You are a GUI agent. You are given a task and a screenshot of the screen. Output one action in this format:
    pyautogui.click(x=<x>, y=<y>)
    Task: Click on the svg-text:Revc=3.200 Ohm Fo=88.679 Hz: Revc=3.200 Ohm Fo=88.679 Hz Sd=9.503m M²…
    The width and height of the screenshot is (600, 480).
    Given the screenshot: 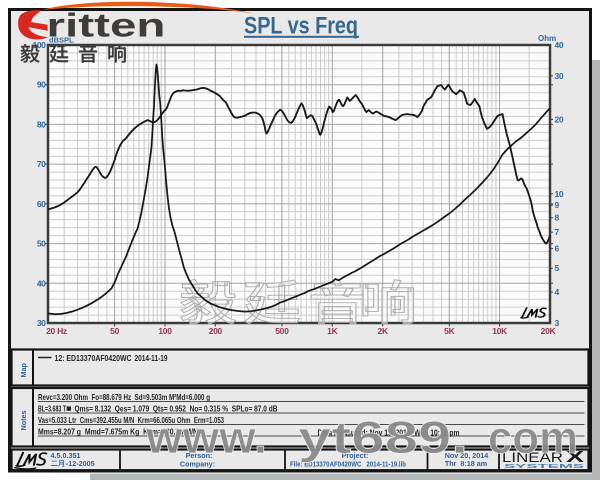 What is the action you would take?
    pyautogui.click(x=124, y=397)
    